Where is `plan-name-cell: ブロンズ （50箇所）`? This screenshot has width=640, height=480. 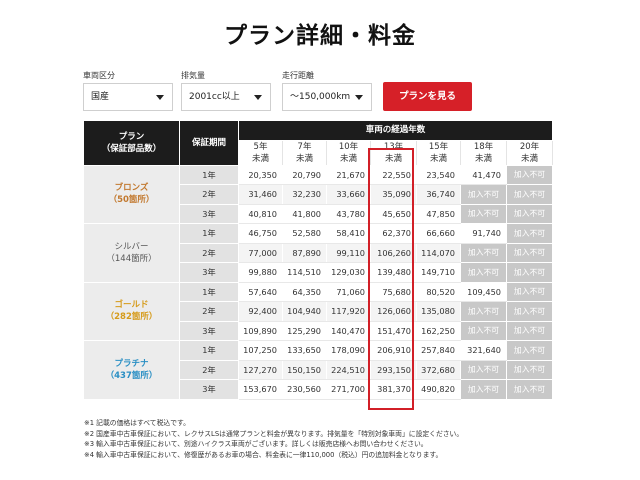 plan-name-cell: ブロンズ （50箇所） is located at coordinates (131, 194).